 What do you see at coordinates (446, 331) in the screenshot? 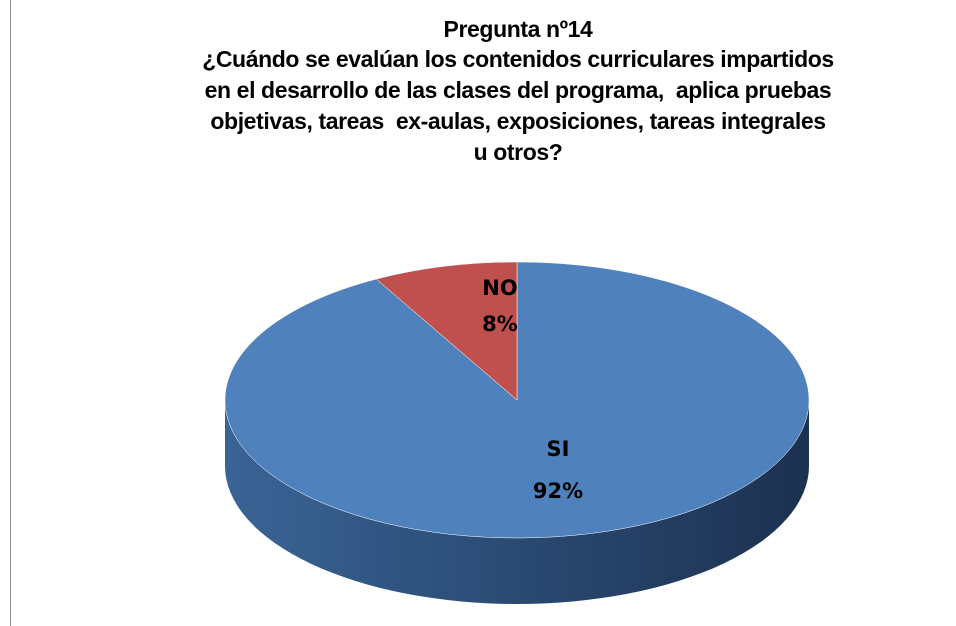
I see `pie-slice` at bounding box center [446, 331].